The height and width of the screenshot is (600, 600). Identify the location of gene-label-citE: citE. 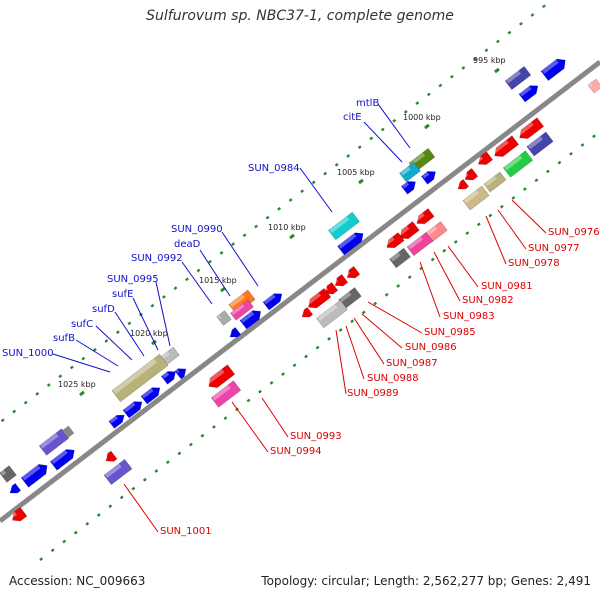
(352, 117).